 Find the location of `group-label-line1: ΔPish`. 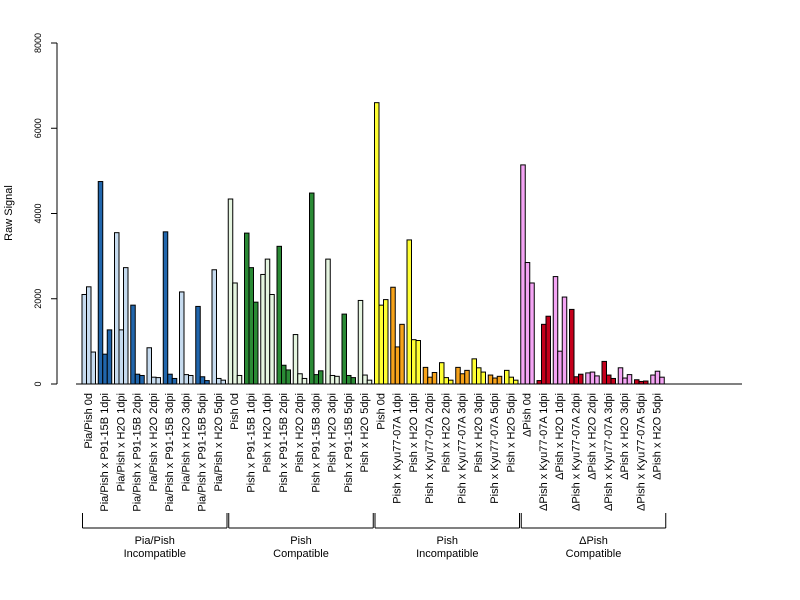

group-label-line1: ΔPish is located at coordinates (593, 541).